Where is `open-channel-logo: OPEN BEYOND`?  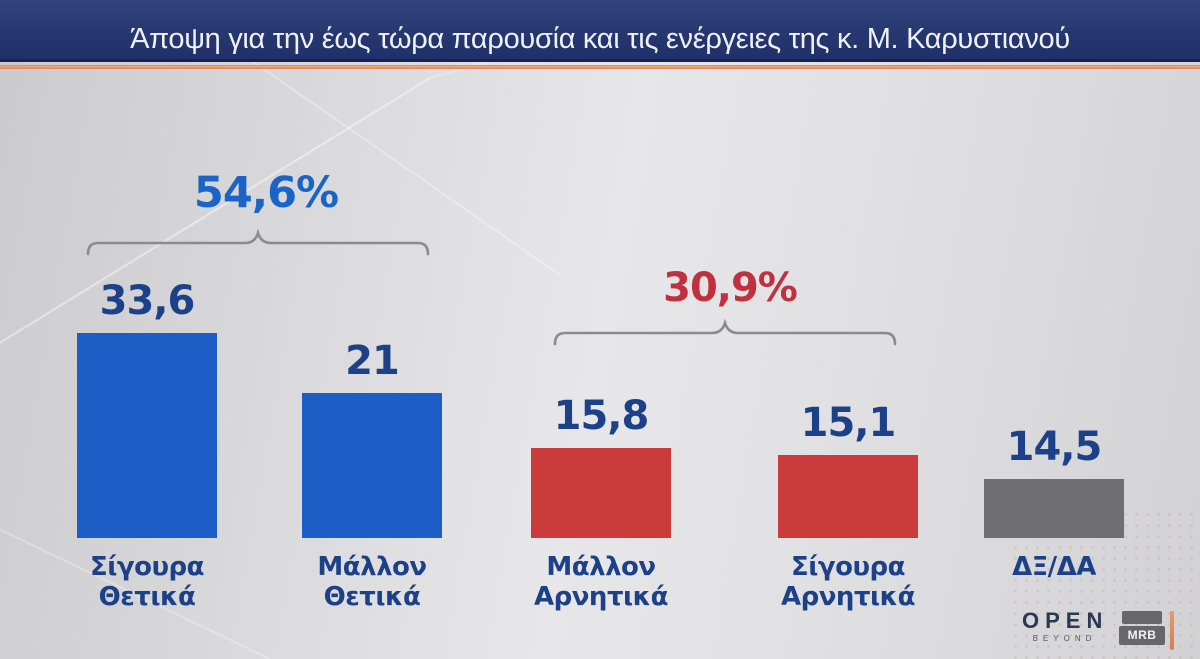
open-channel-logo: OPEN BEYOND is located at coordinates (1062, 626).